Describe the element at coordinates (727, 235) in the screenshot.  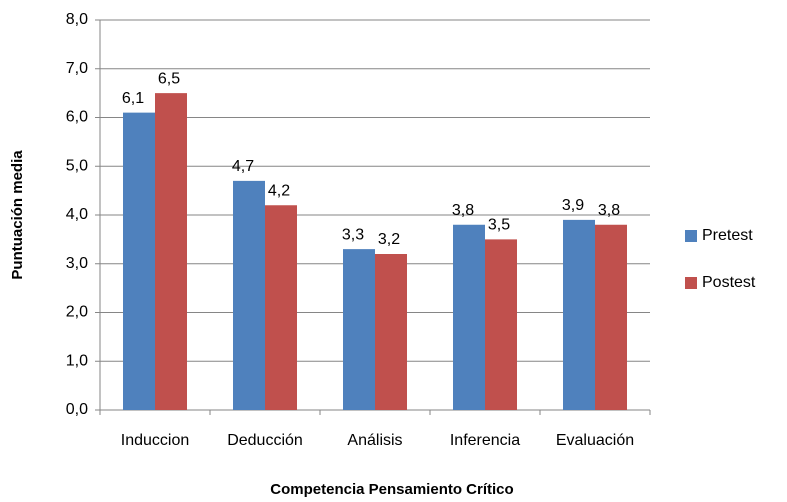
I see `legend-label: Pretest` at that location.